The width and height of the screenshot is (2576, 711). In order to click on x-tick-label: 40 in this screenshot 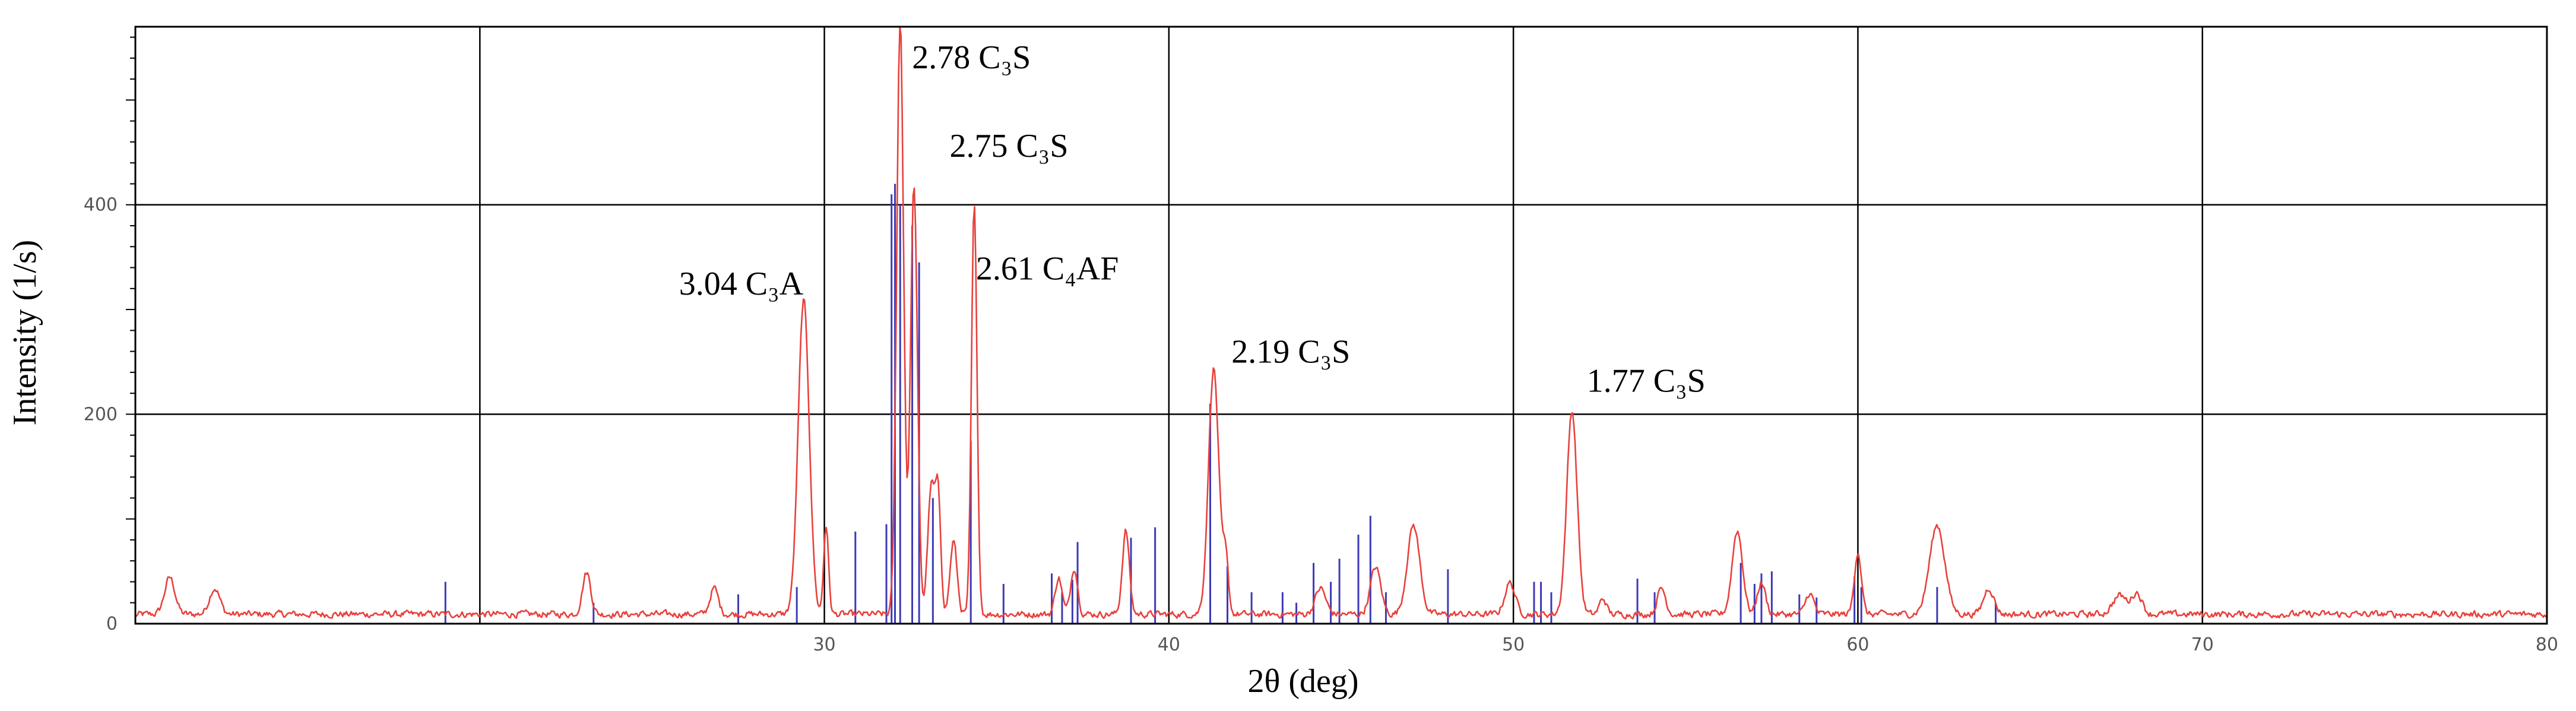, I will do `click(1169, 645)`.